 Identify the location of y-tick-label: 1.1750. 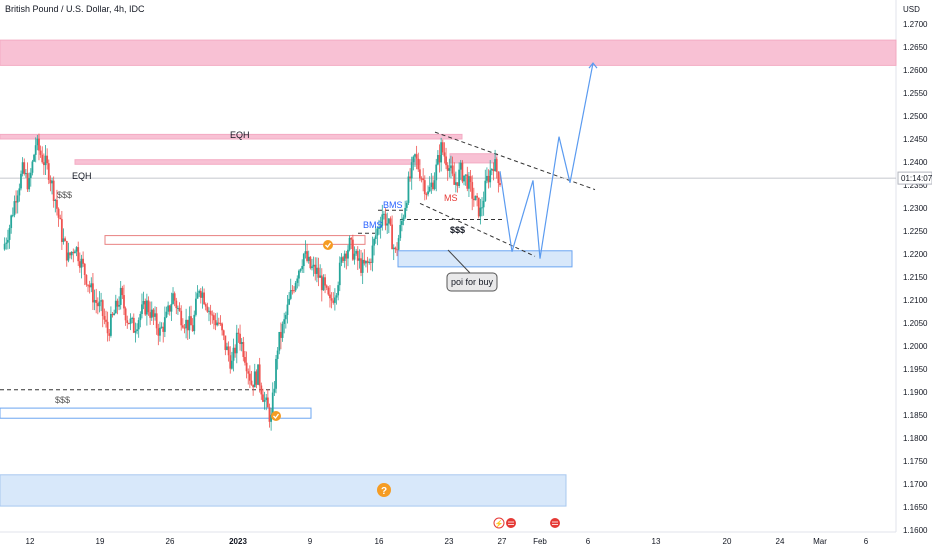
(915, 461).